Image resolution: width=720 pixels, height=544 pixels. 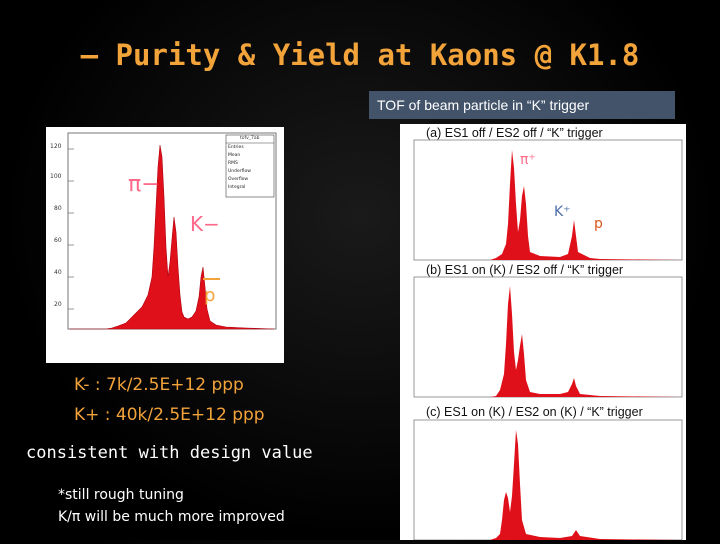 I want to click on non-biased-note-line1: 8% in non-, so click(x=628, y=484).